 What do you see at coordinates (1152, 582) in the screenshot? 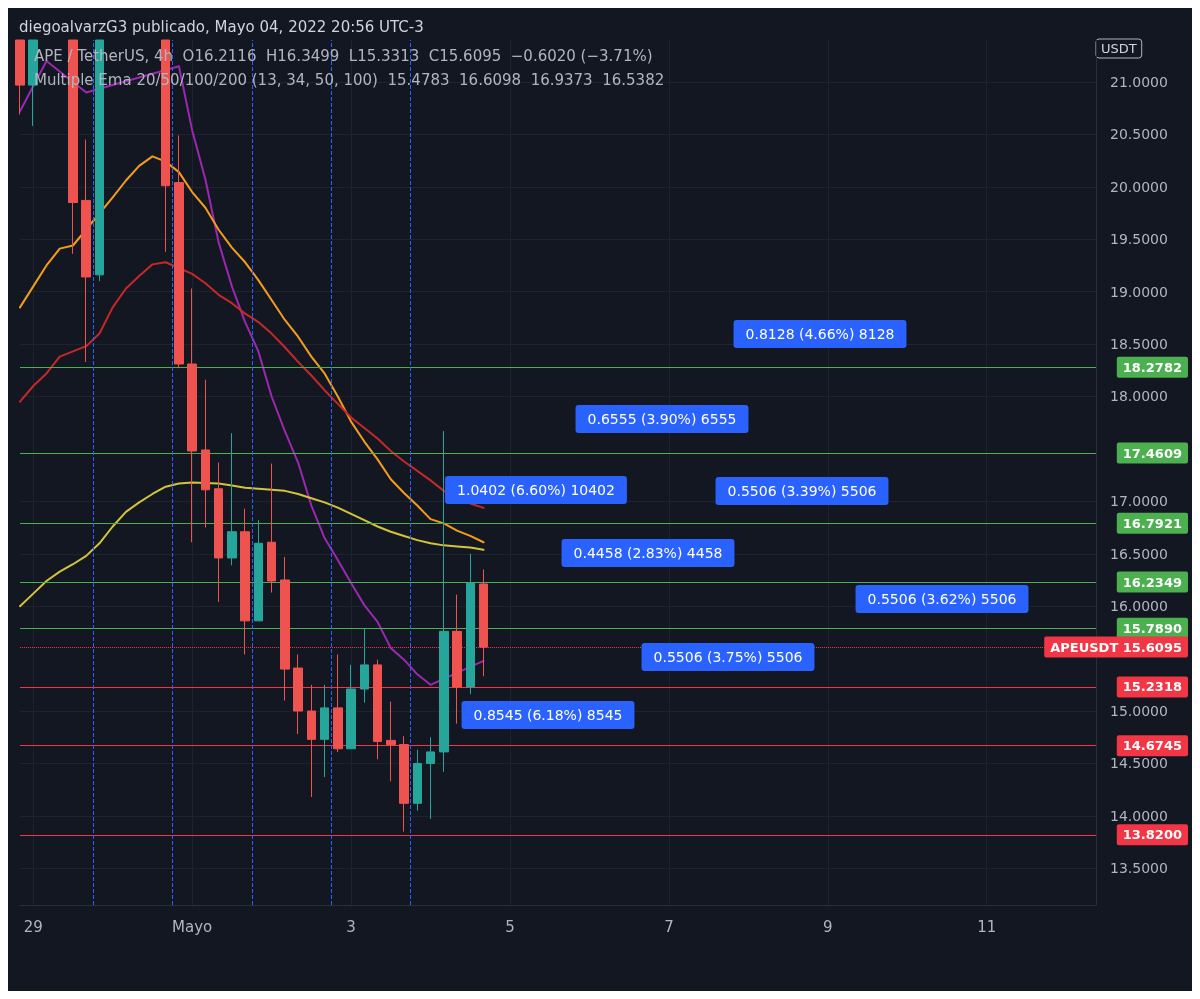
I see `ref-line-label: 16.2349` at bounding box center [1152, 582].